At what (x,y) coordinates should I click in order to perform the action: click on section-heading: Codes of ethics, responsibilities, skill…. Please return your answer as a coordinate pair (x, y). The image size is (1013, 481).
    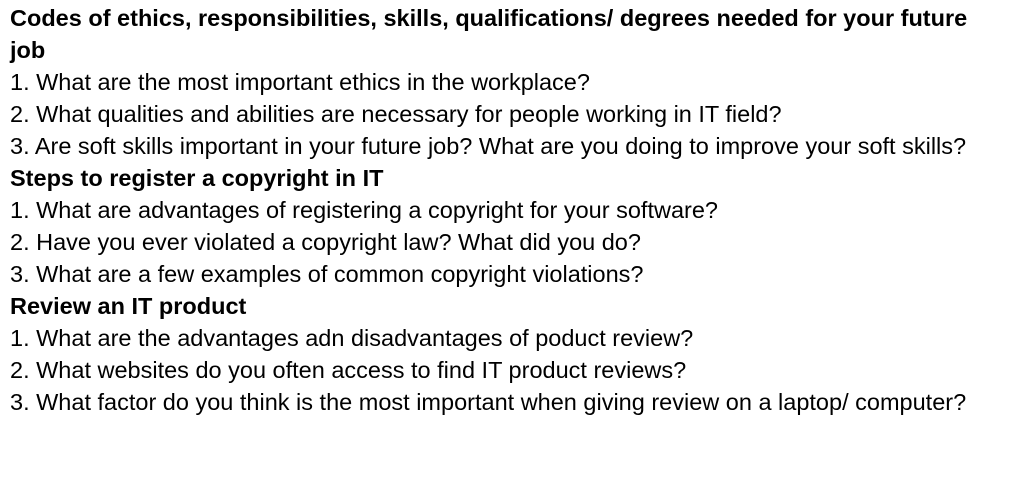
    Looking at the image, I should click on (489, 34).